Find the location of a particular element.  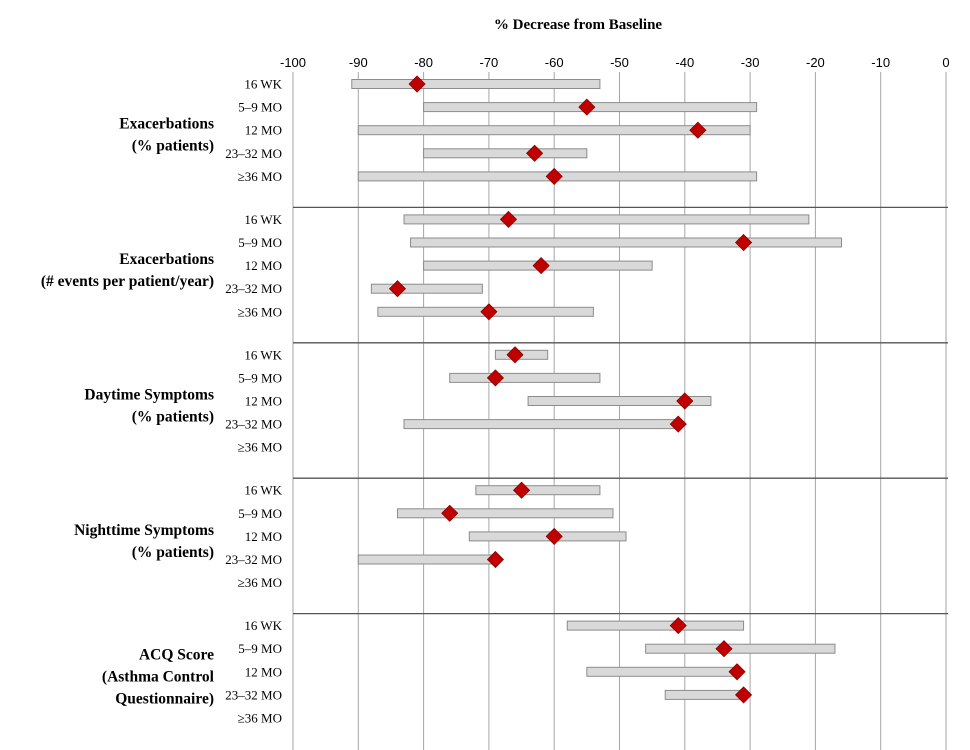

x-tick-label: -50 is located at coordinates (619, 62).